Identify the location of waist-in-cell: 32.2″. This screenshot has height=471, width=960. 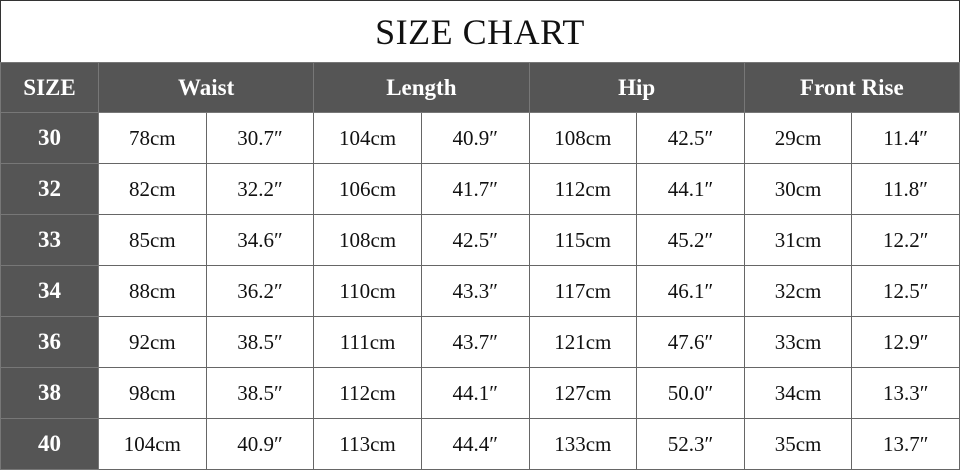
(260, 189).